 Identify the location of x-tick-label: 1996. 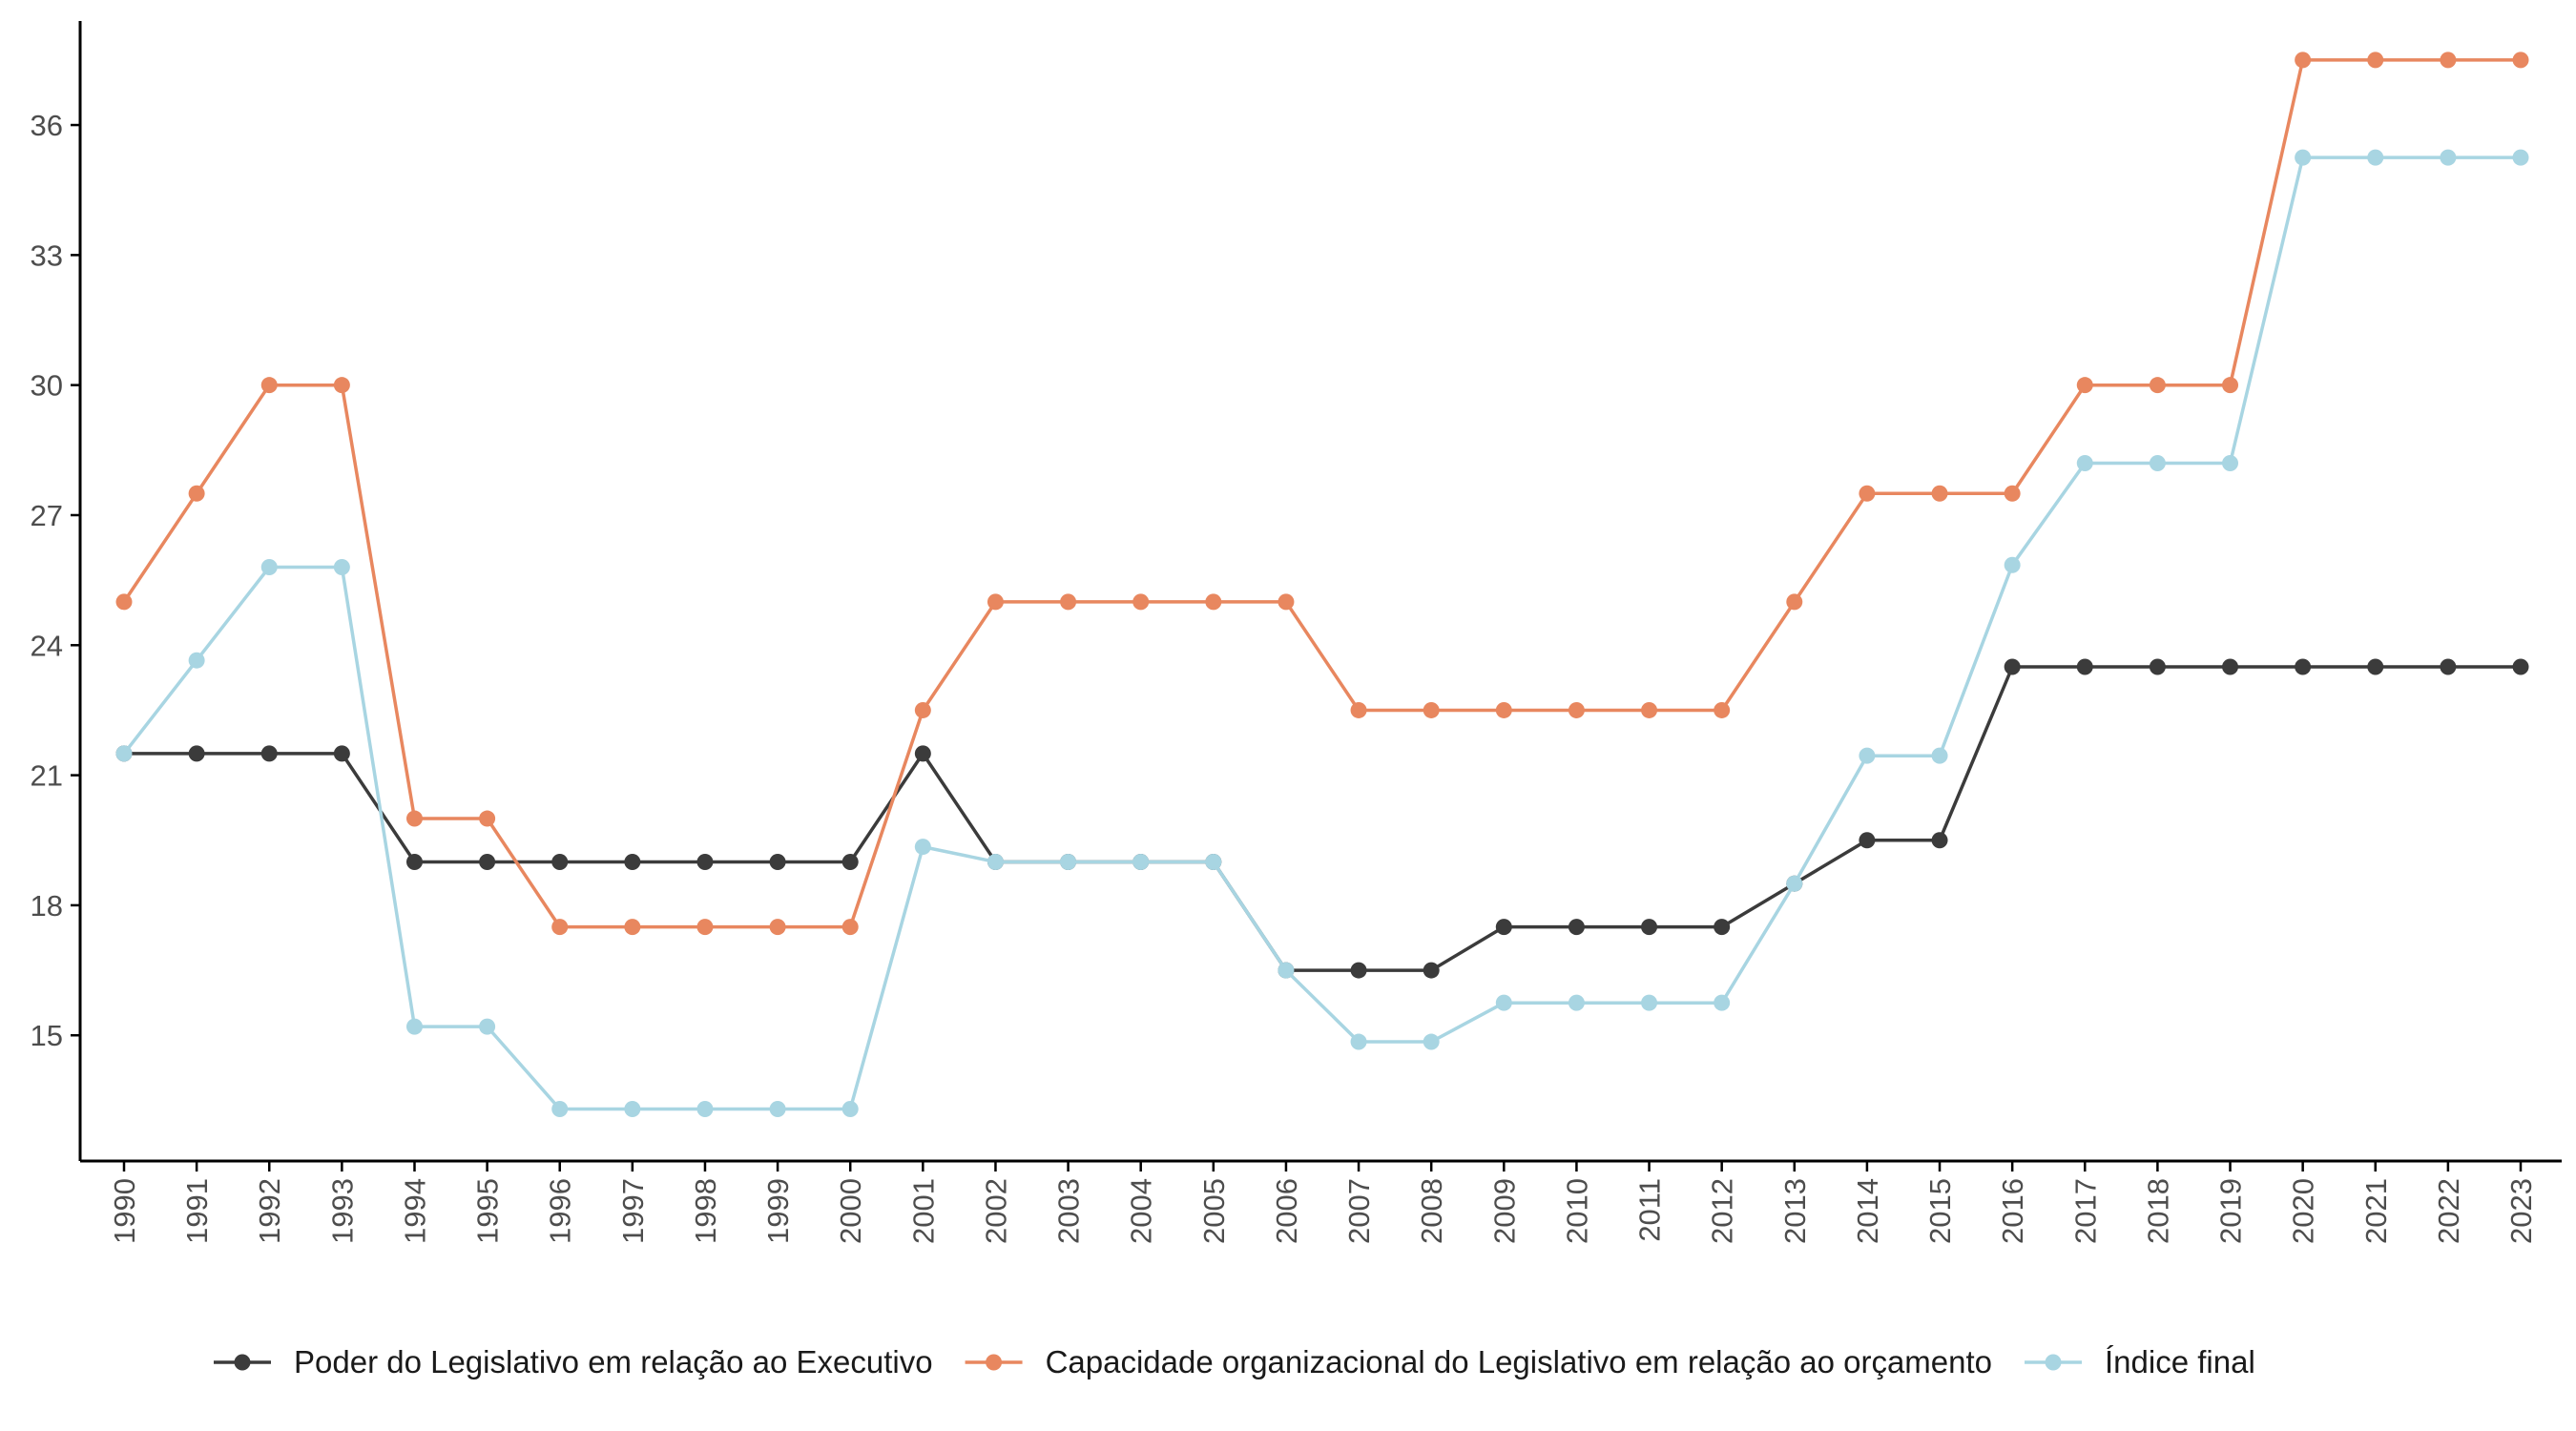
(560, 1211).